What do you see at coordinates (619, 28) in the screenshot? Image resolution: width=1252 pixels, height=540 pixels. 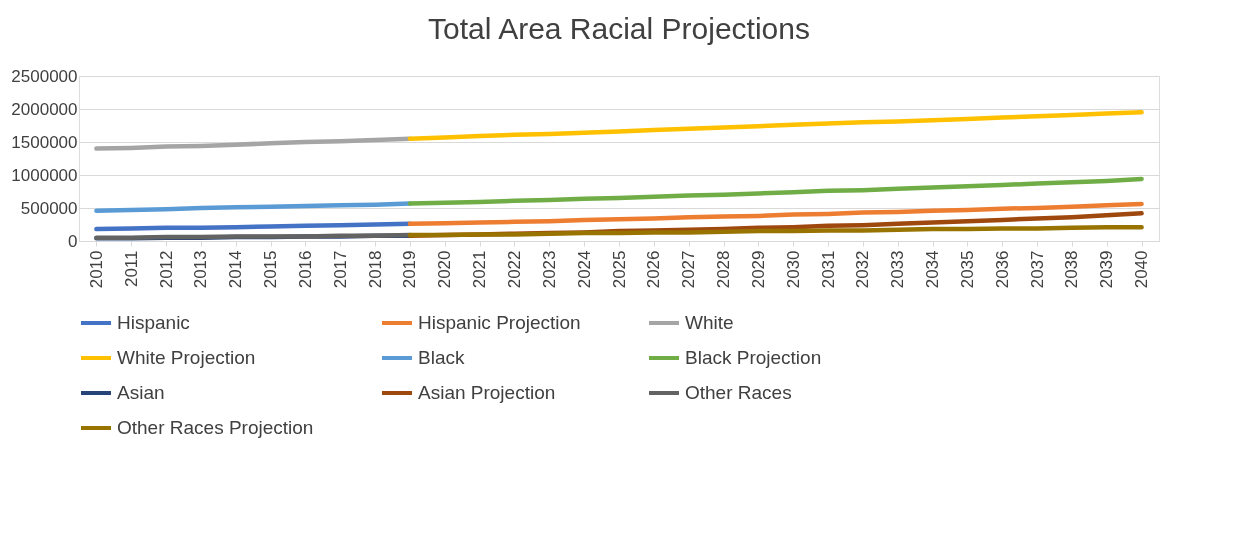 I see `chart-title: Total Area Racial Projections` at bounding box center [619, 28].